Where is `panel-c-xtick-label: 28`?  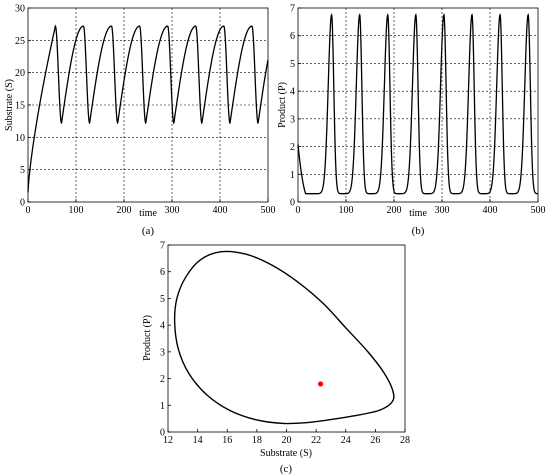 panel-c-xtick-label: 28 is located at coordinates (405, 440).